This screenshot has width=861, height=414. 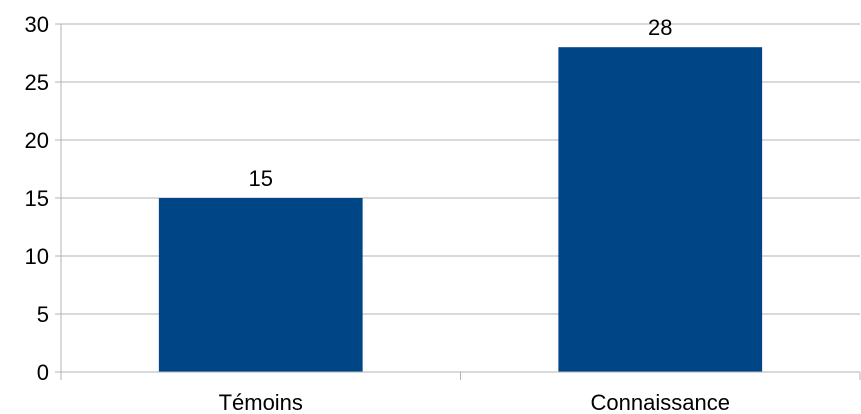 I want to click on data-label: 15, so click(x=261, y=178).